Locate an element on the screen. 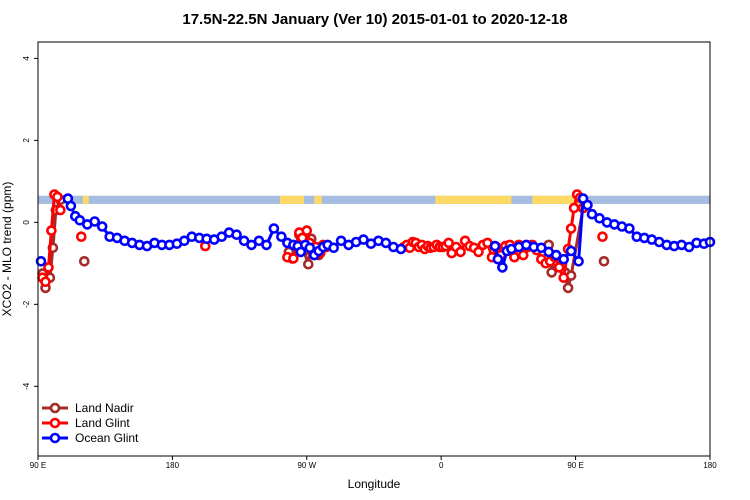  legend-item-ocean-glint: Ocean Glint is located at coordinates (90, 438).